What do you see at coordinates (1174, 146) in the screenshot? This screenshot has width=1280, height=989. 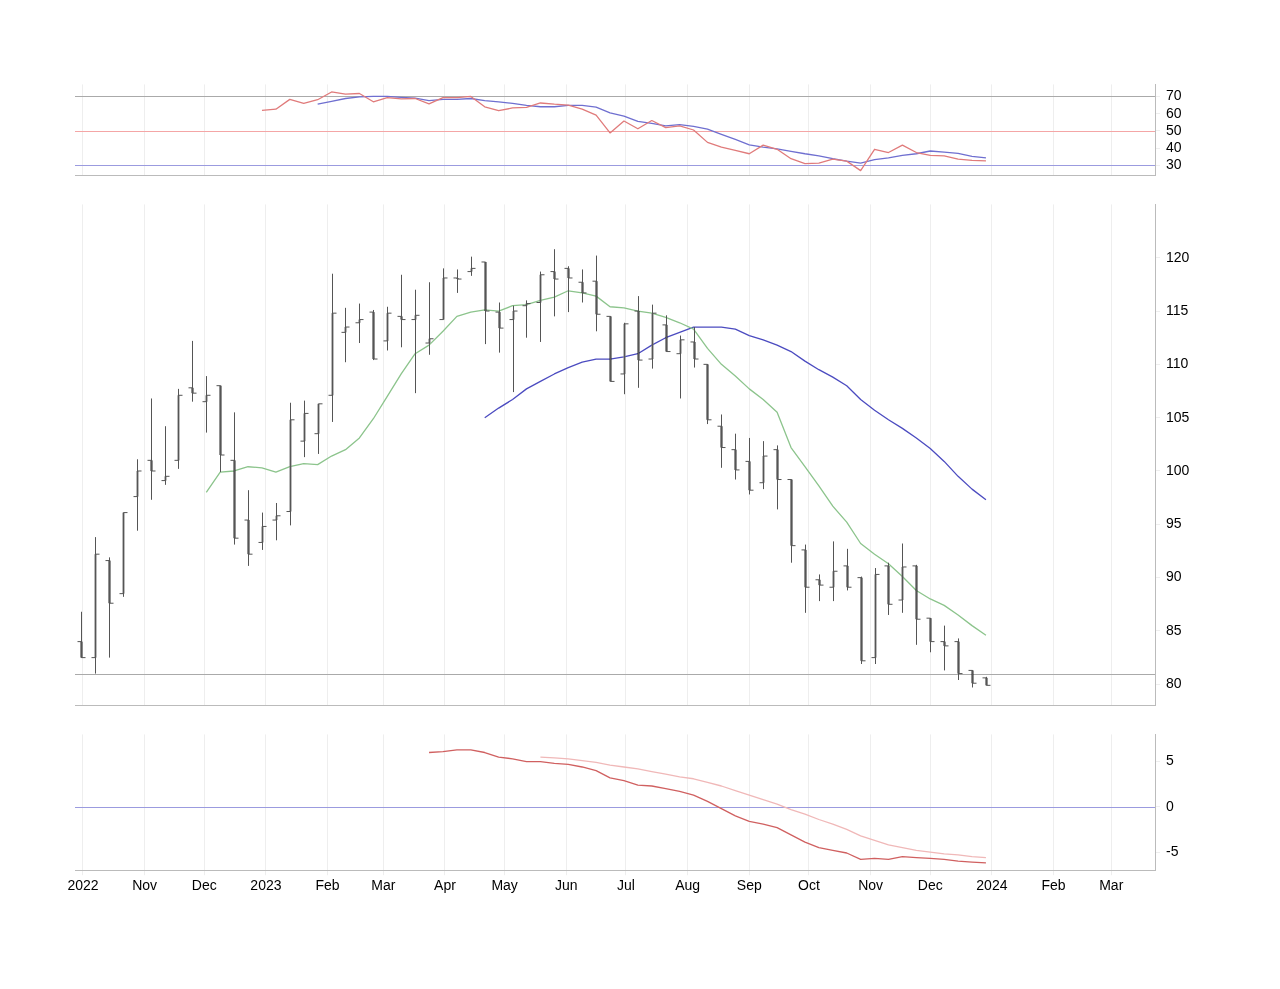 I see `y-tick-label: 40` at bounding box center [1174, 146].